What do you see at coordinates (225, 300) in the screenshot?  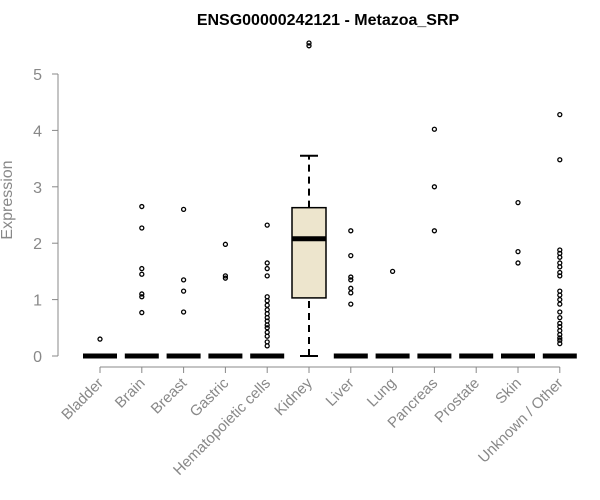 I see `box-gastric` at bounding box center [225, 300].